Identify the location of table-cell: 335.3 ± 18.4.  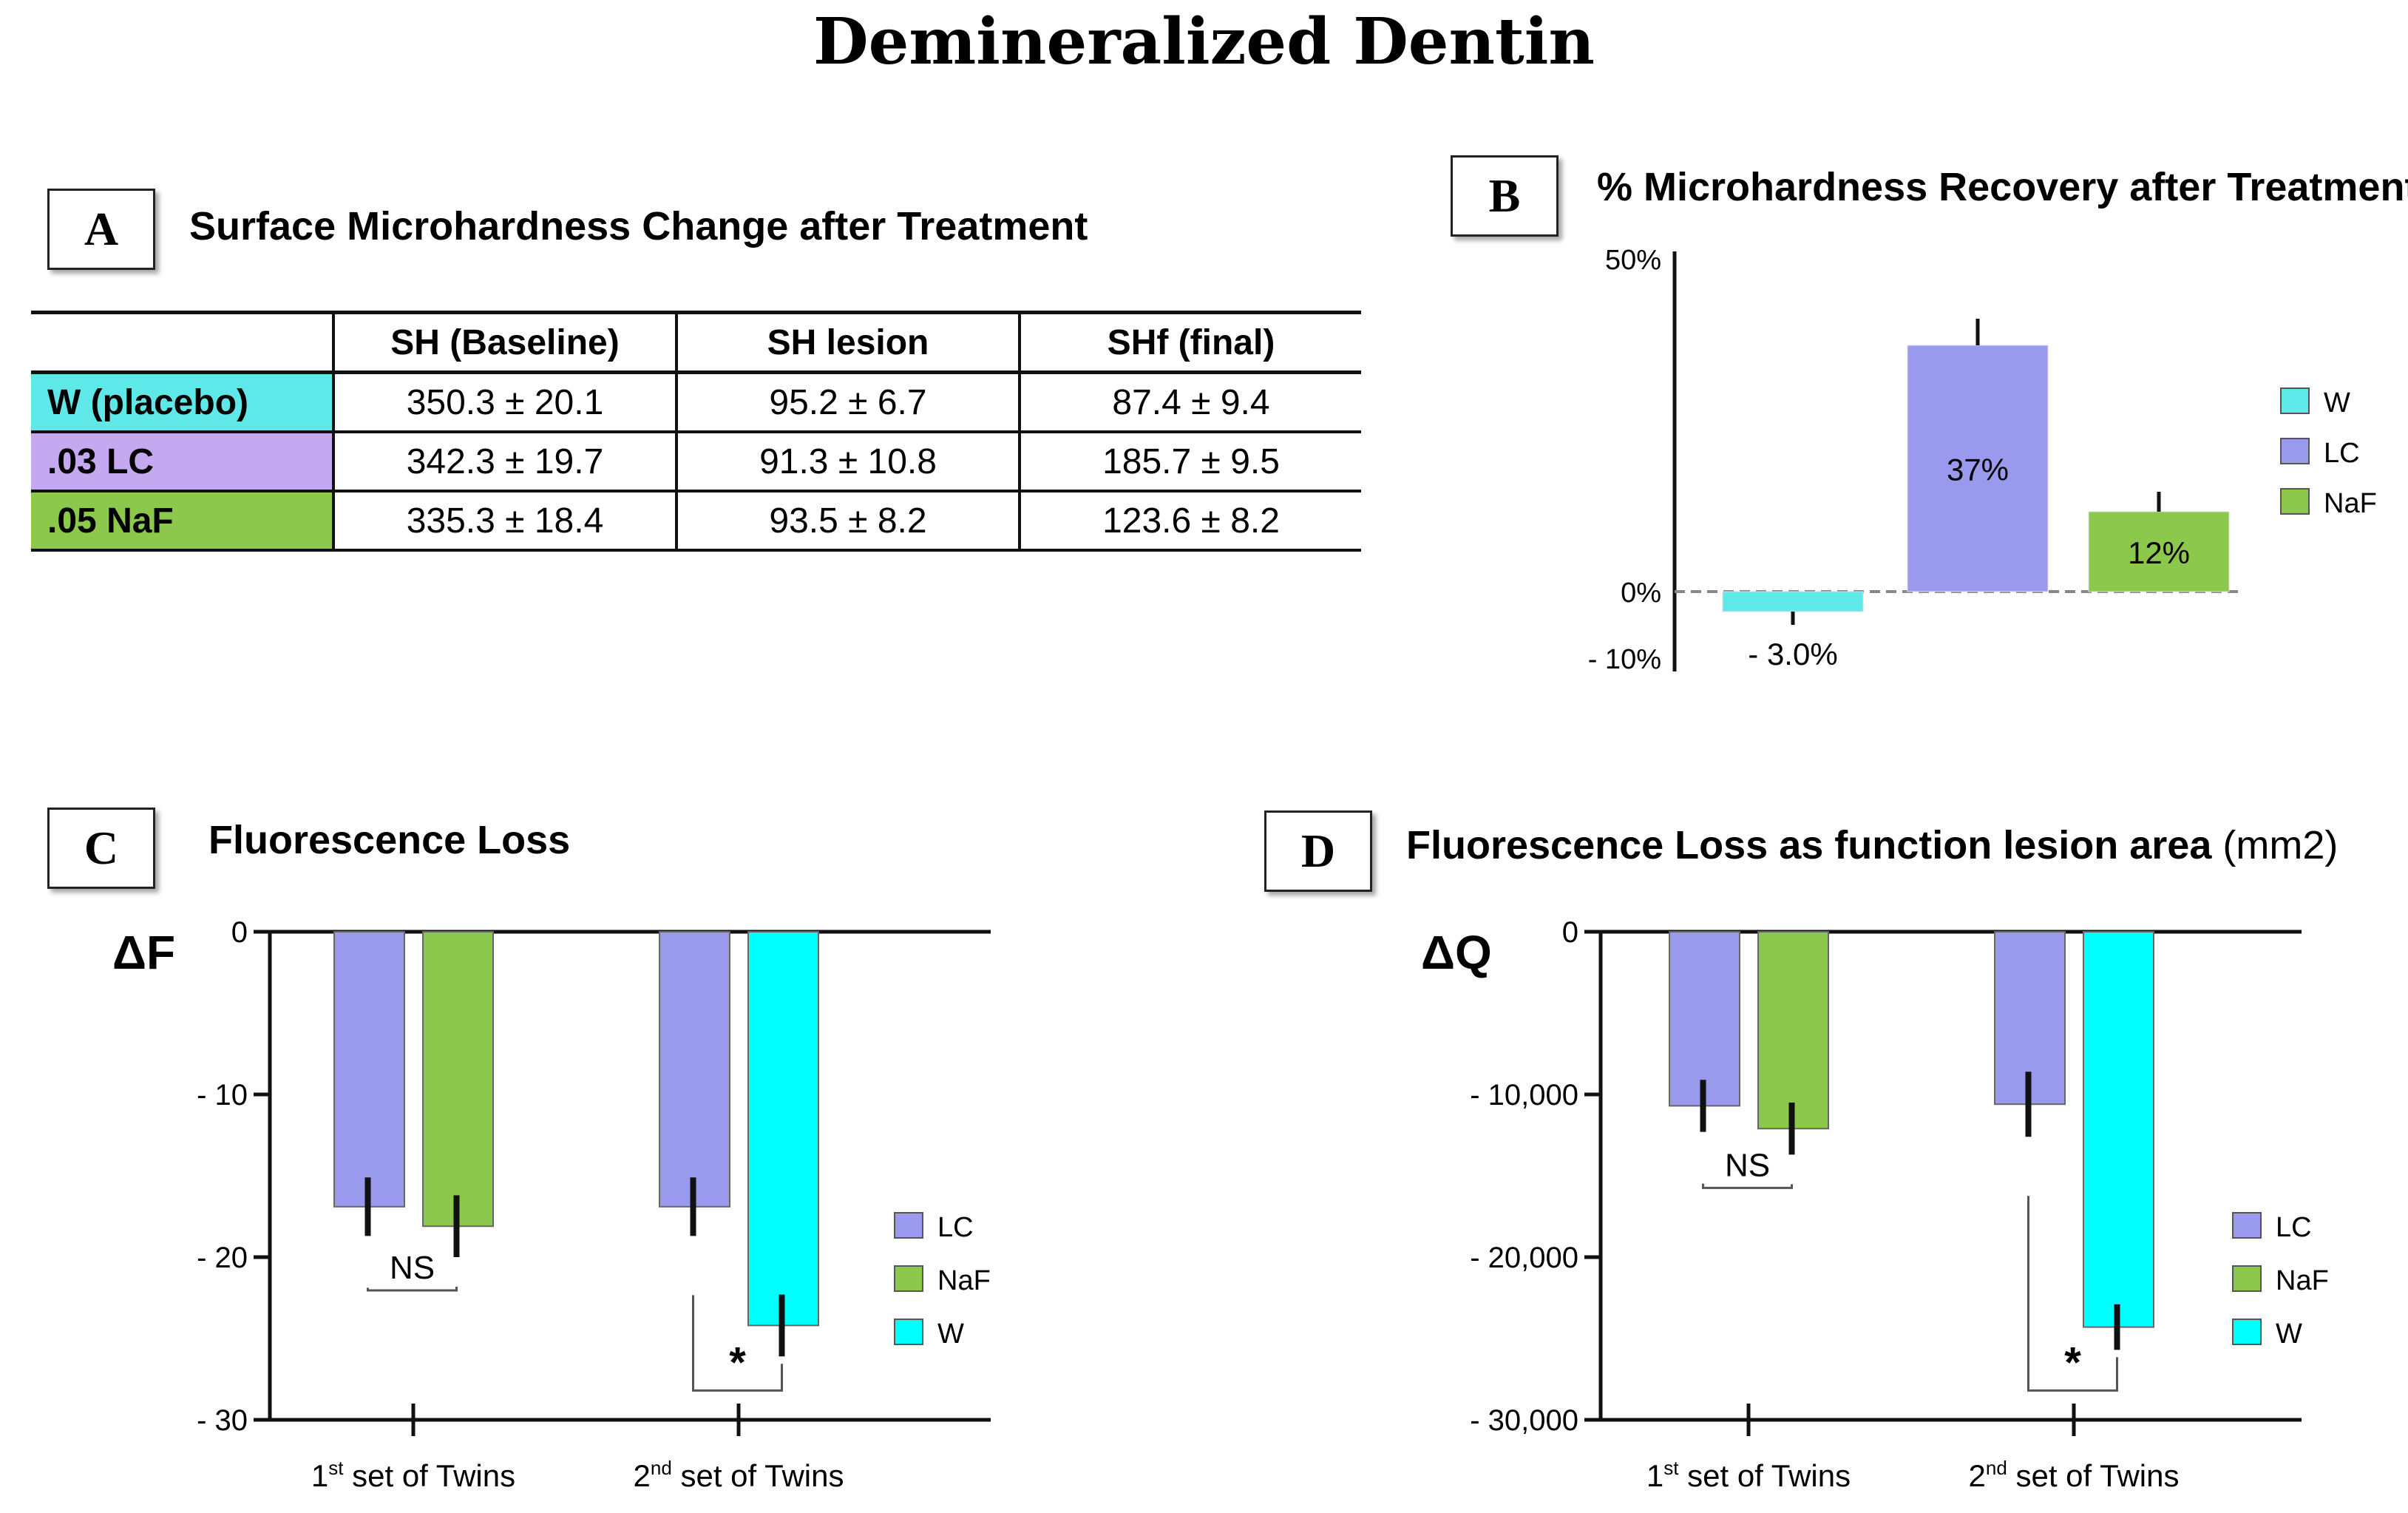
(504, 521).